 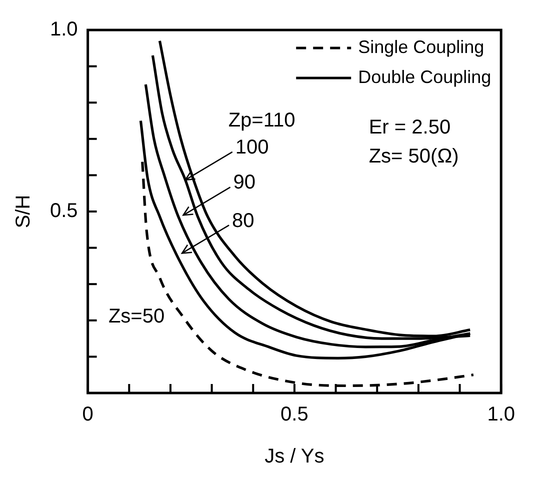 I want to click on y-axis-title: S/H, so click(x=23, y=211).